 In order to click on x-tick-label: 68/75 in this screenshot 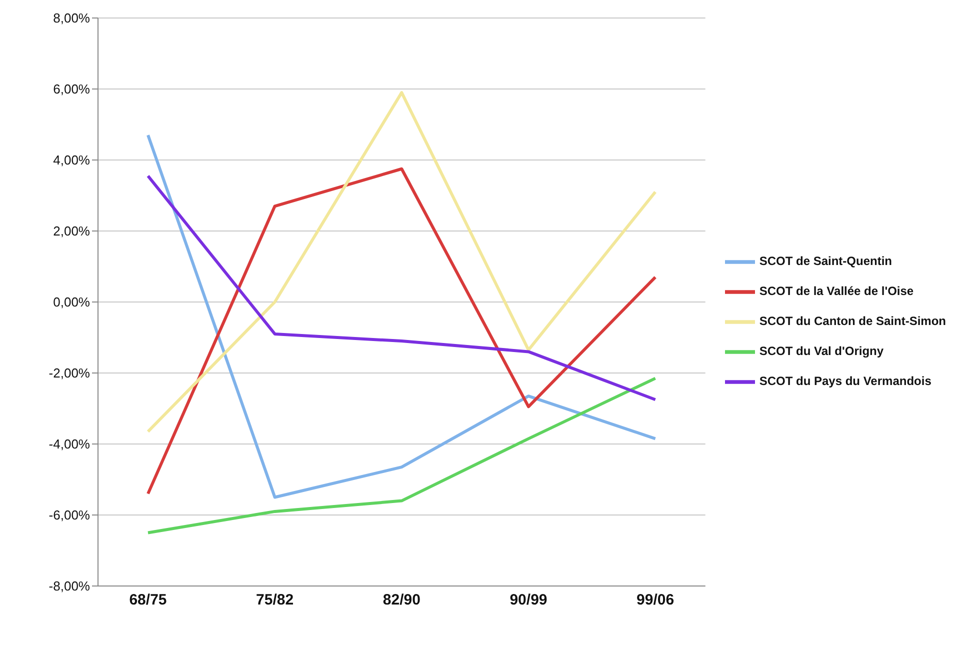, I will do `click(148, 600)`.